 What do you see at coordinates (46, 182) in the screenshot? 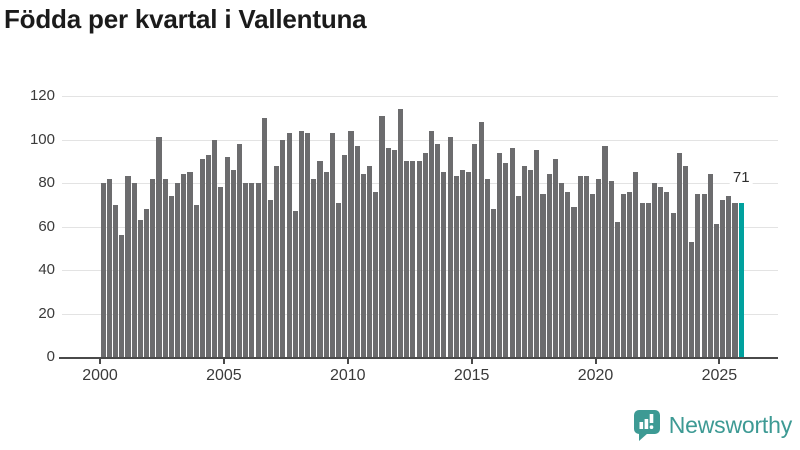
I see `y-tick-label: 80` at bounding box center [46, 182].